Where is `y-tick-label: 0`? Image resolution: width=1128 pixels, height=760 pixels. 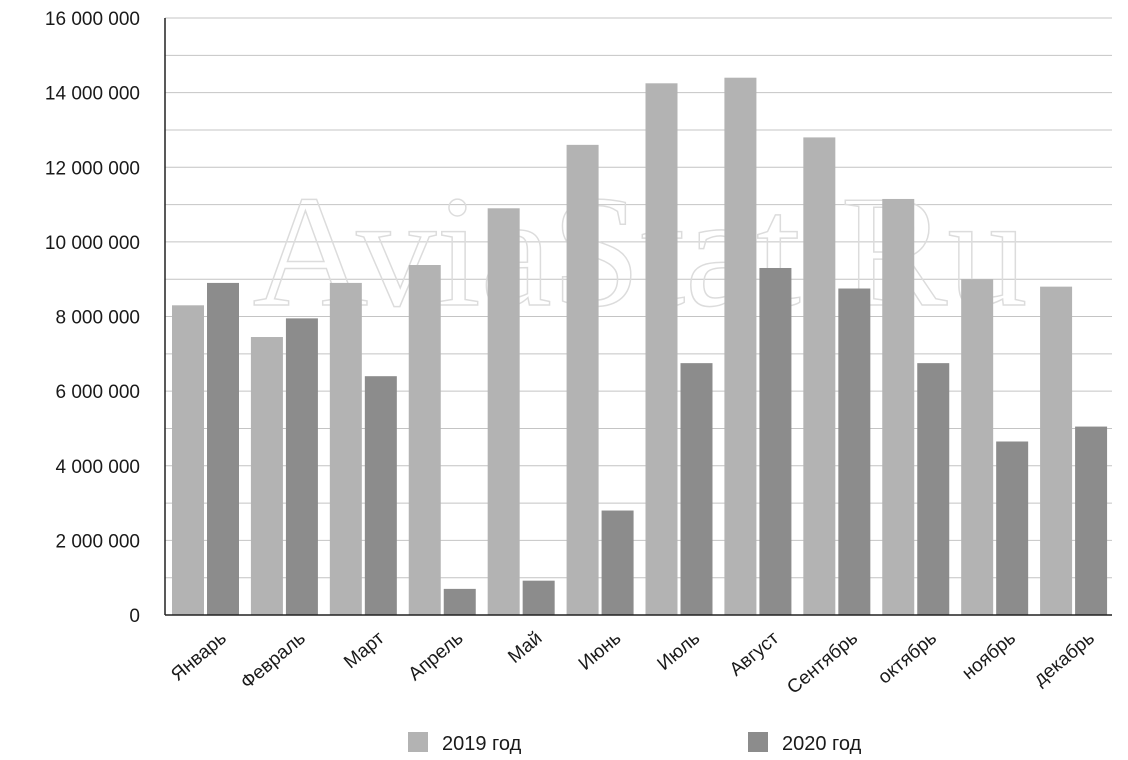 y-tick-label: 0 is located at coordinates (134, 616).